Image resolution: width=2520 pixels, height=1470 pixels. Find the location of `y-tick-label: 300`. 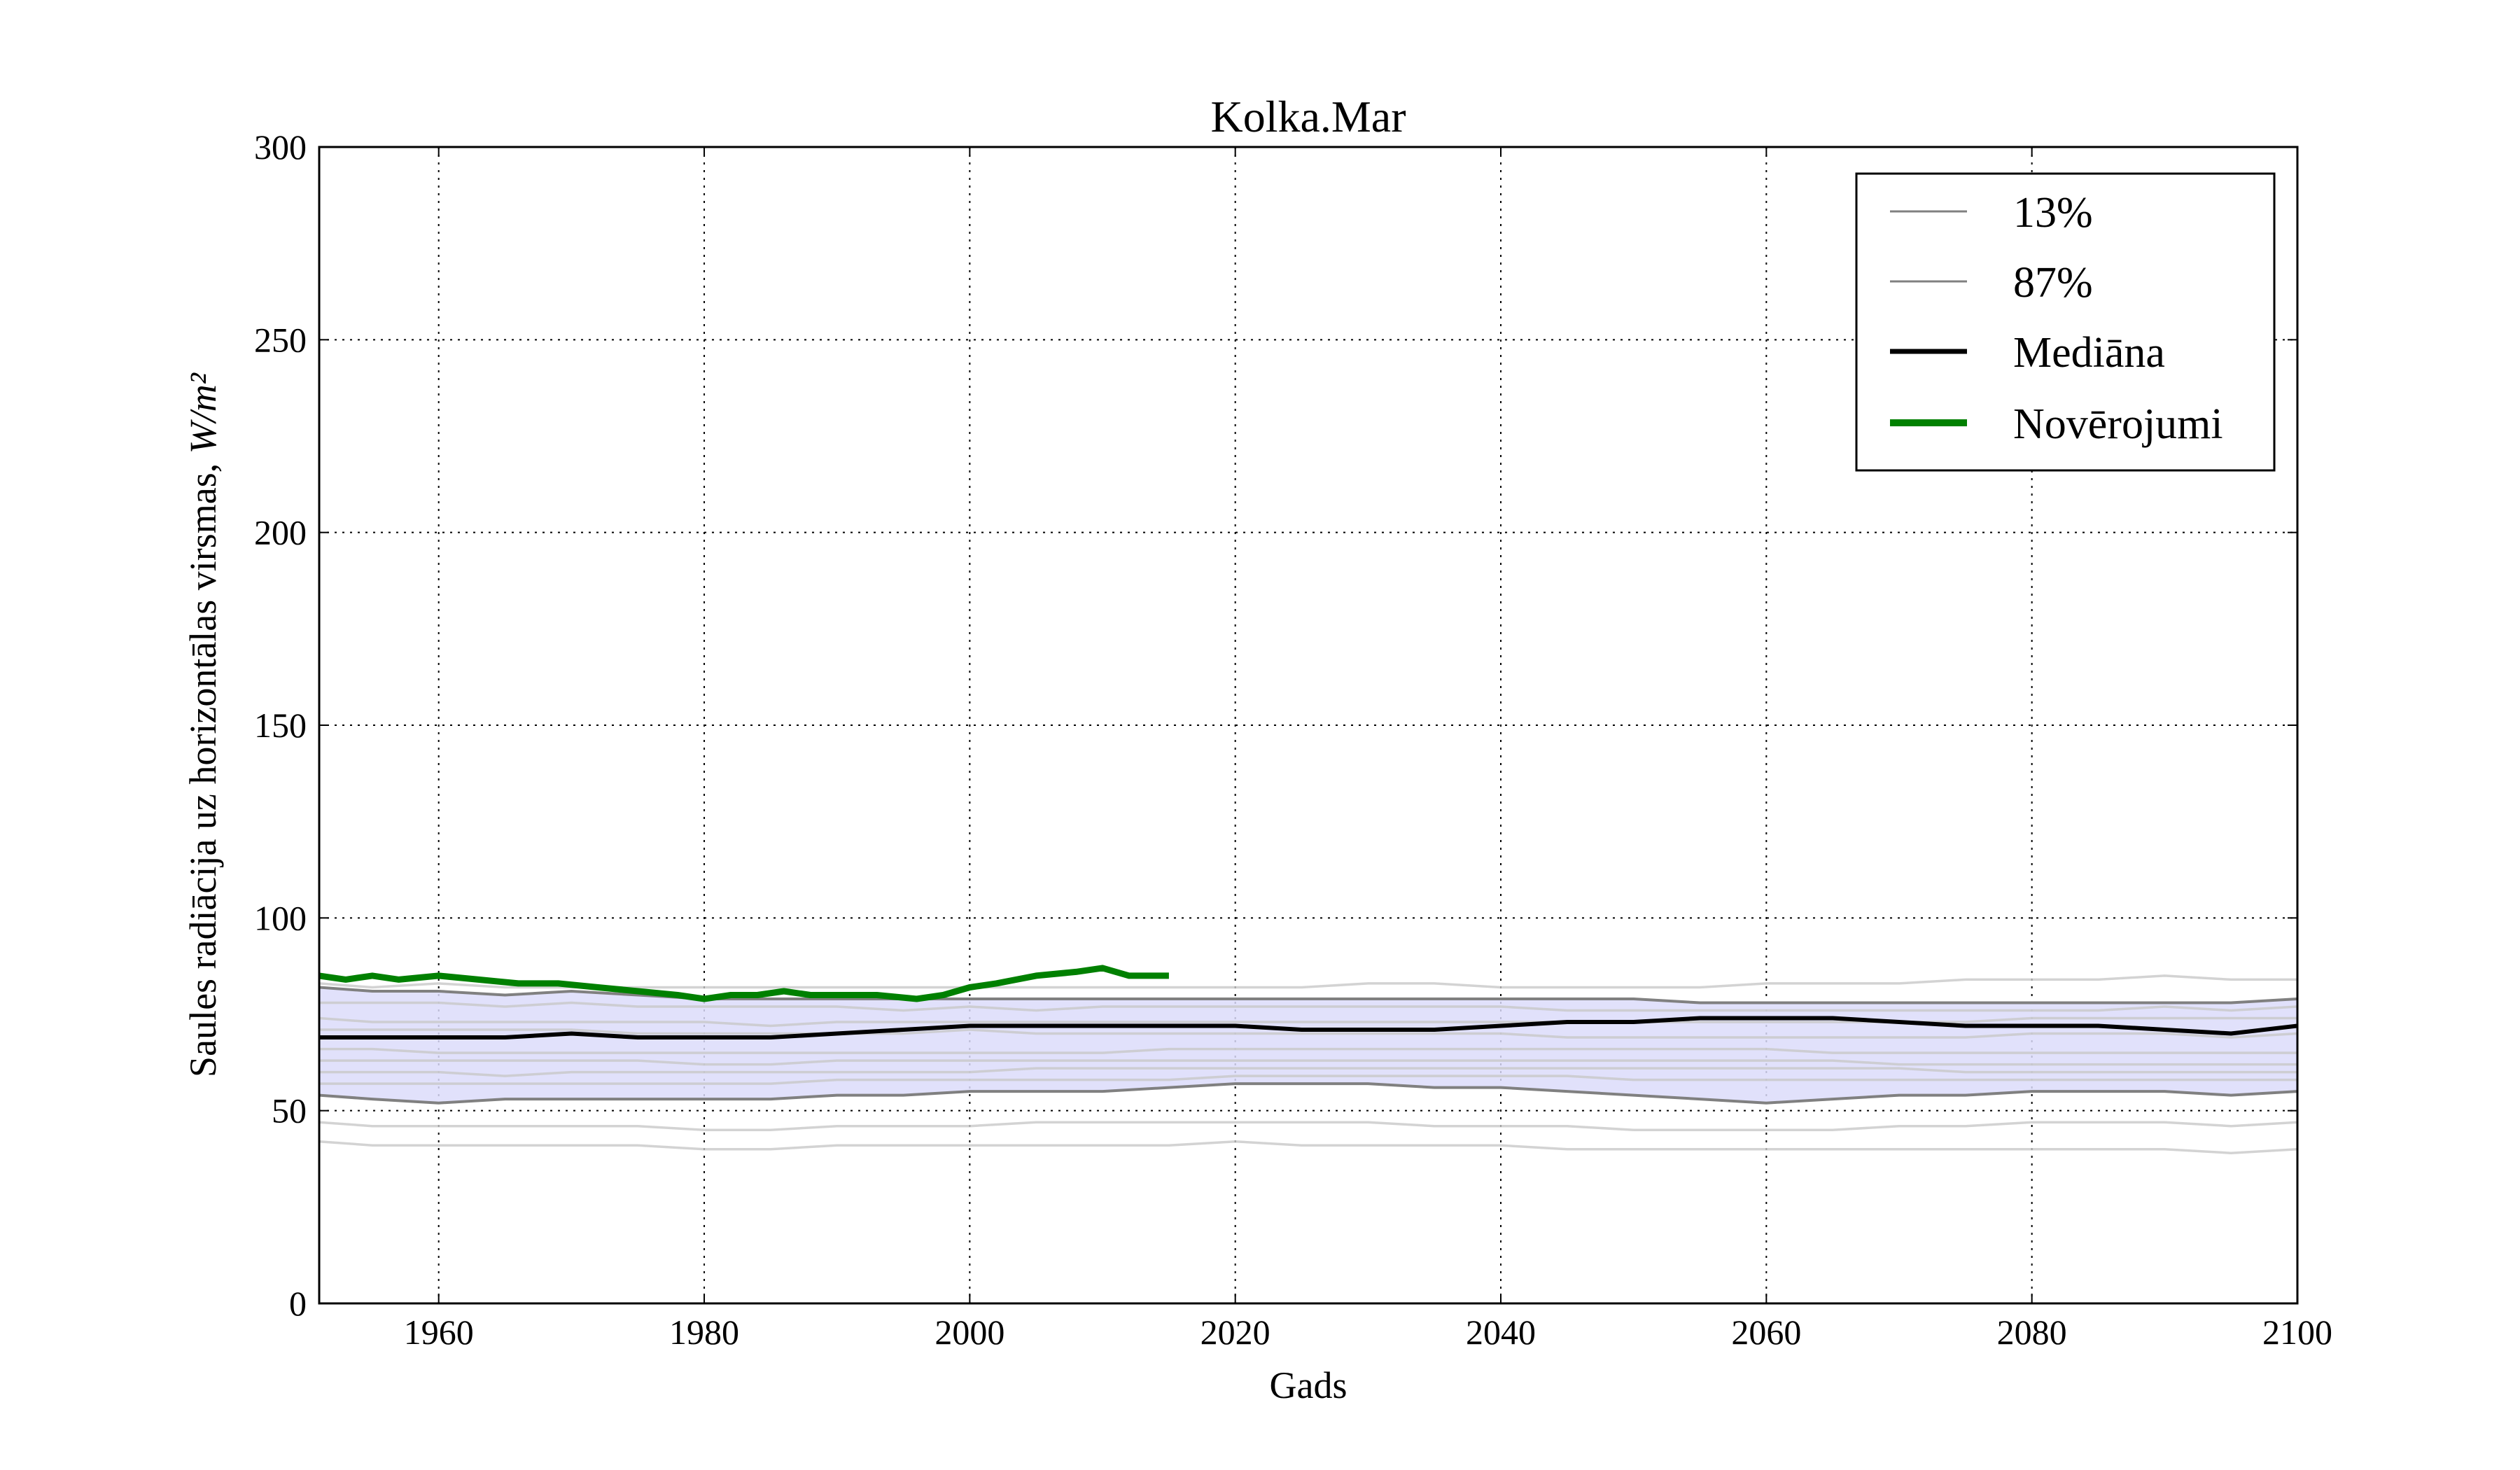

y-tick-label: 300 is located at coordinates (280, 147).